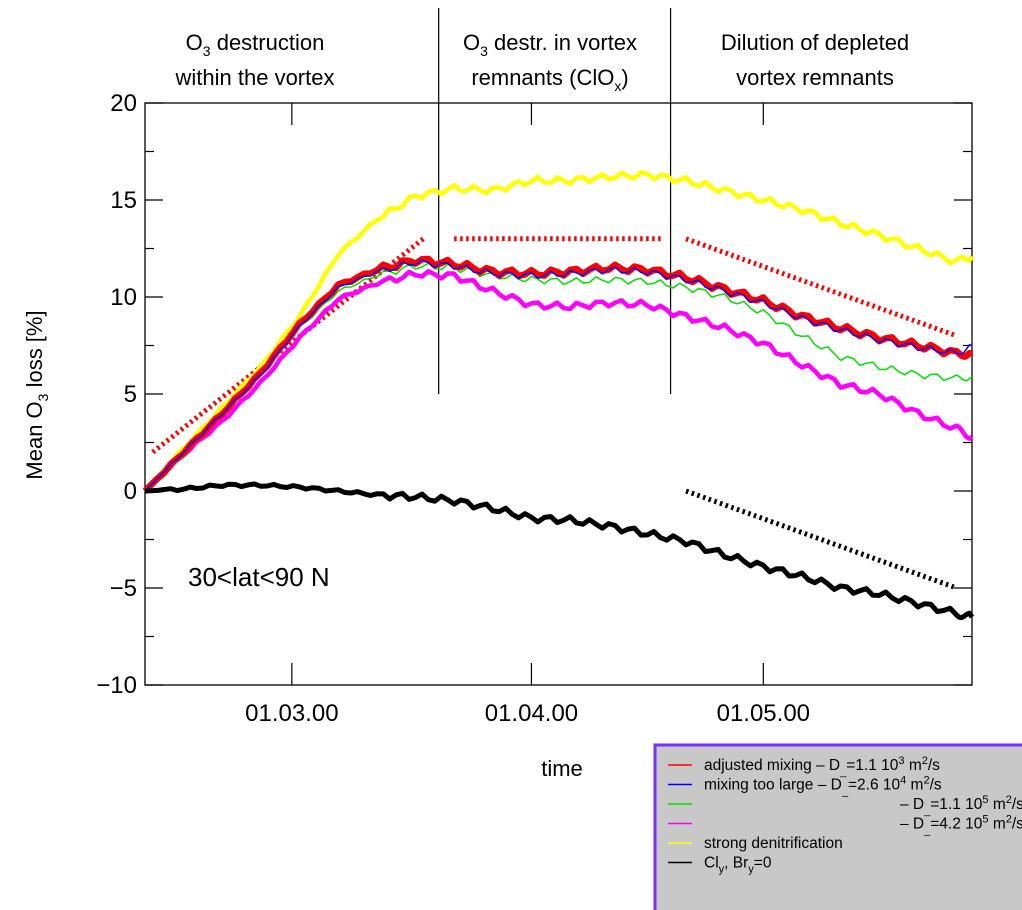  Describe the element at coordinates (130, 394) in the screenshot. I see `y-tick-label: 5` at that location.